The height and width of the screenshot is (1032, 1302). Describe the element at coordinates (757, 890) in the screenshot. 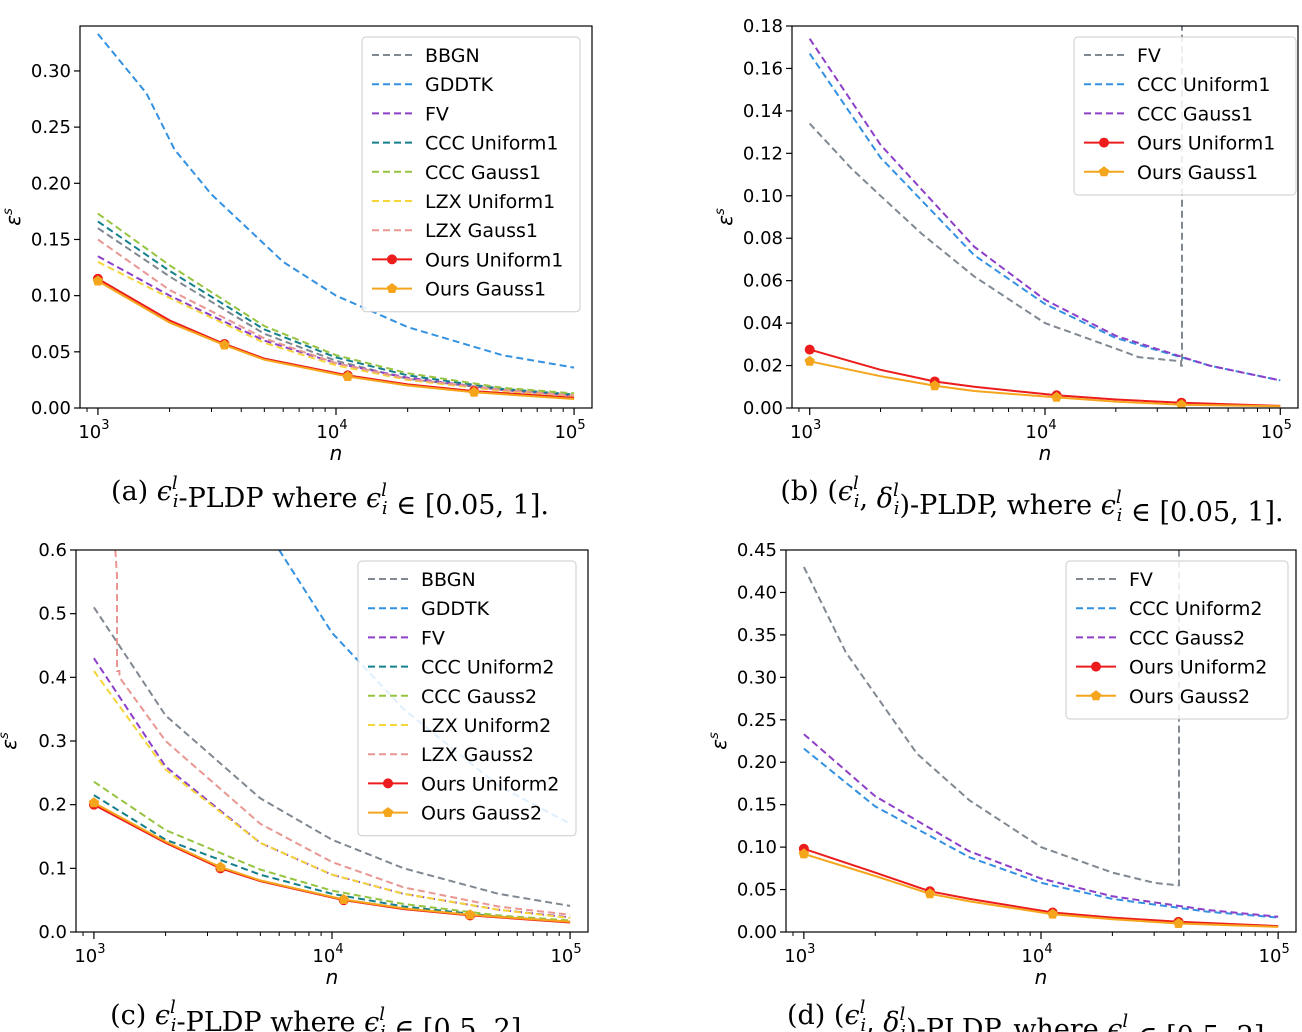

I see `y-tick-label: 0.05` at that location.